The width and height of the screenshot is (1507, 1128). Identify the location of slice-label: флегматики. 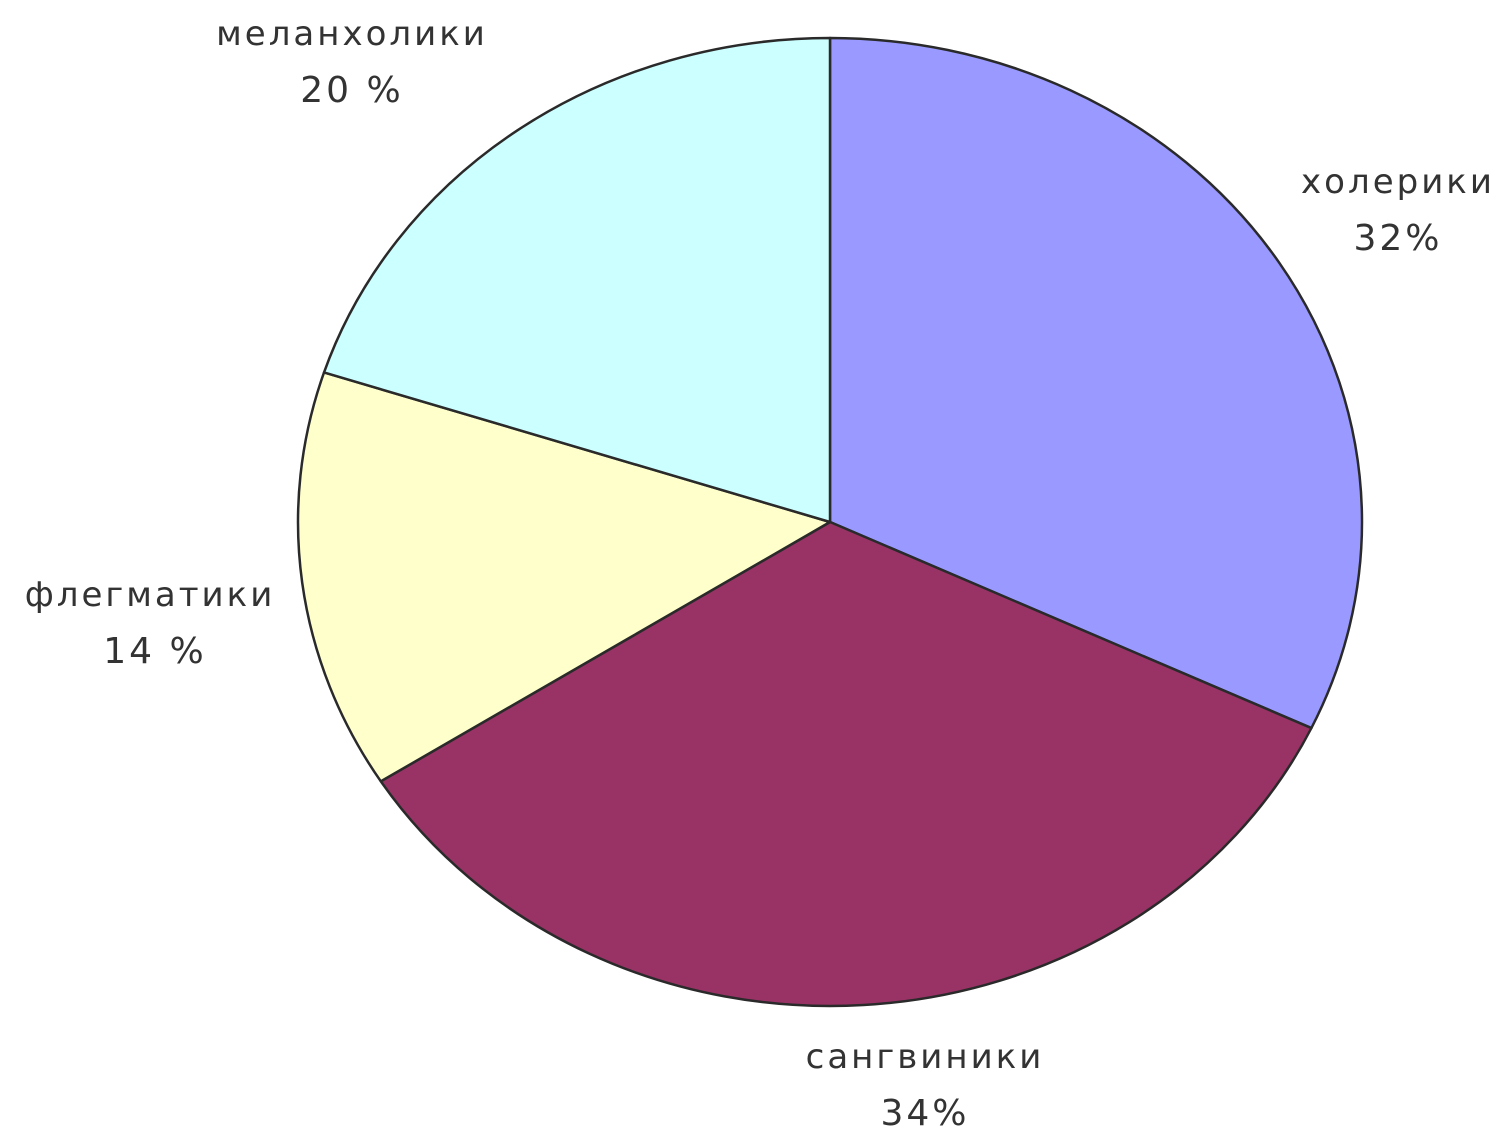
(150, 595).